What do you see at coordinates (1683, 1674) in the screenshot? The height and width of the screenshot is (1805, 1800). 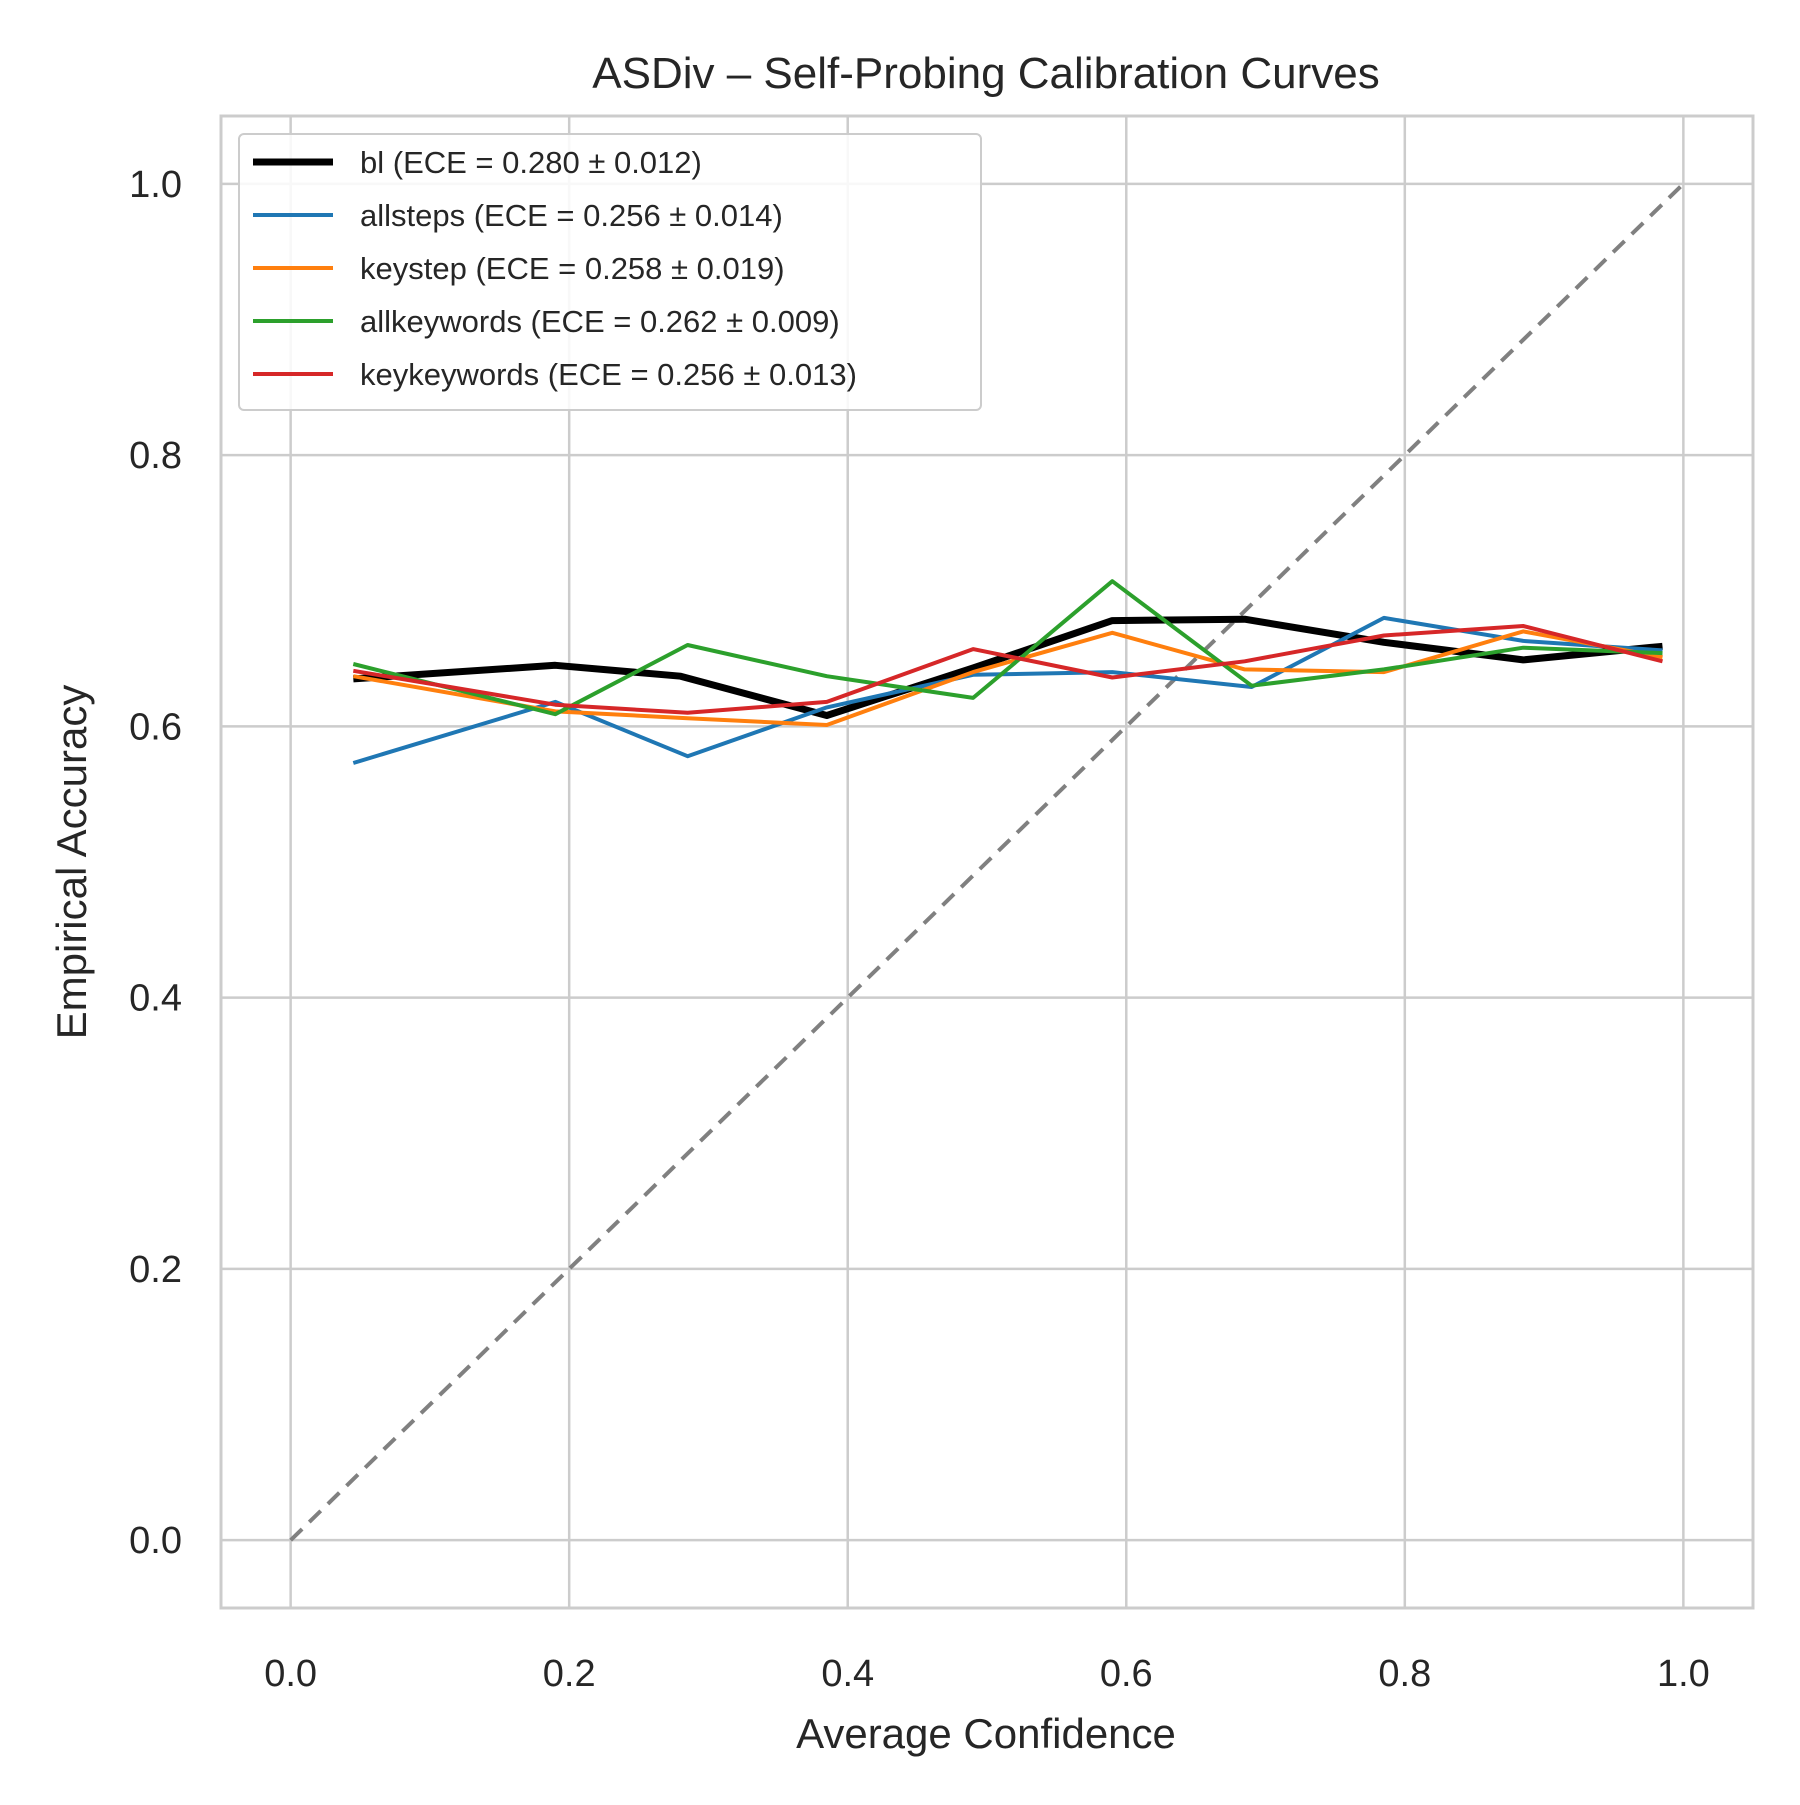 I see `x-tick-label: 1.0` at bounding box center [1683, 1674].